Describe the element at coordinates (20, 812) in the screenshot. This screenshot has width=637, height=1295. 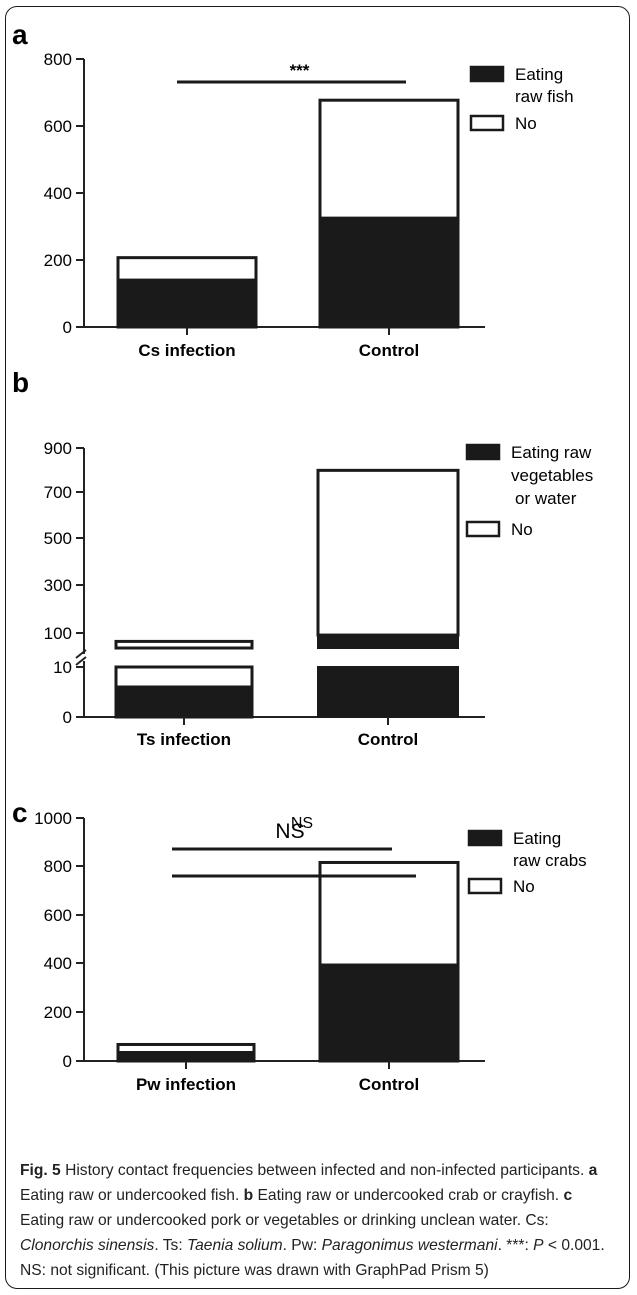
I see `panel-letter: c` at that location.